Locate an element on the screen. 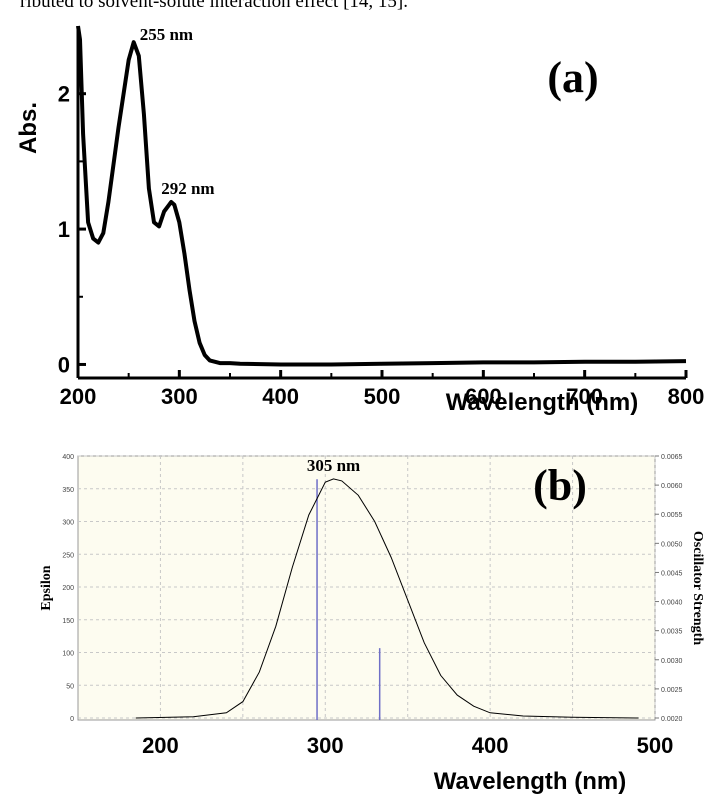  panel-b-y2-tick-label: 0.0030 is located at coordinates (672, 661).